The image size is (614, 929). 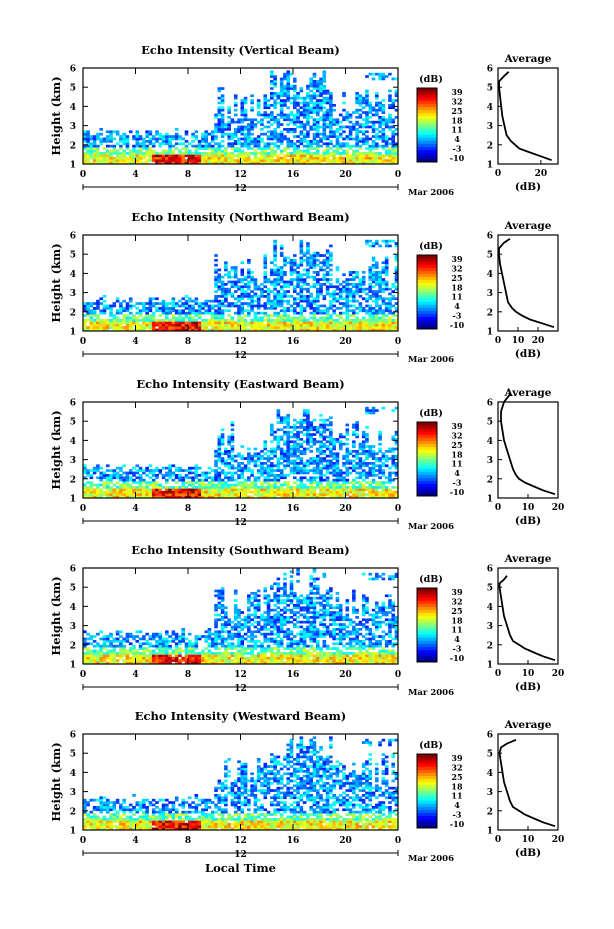 What do you see at coordinates (73, 108) in the screenshot?
I see `y-tick-label: 4` at bounding box center [73, 108].